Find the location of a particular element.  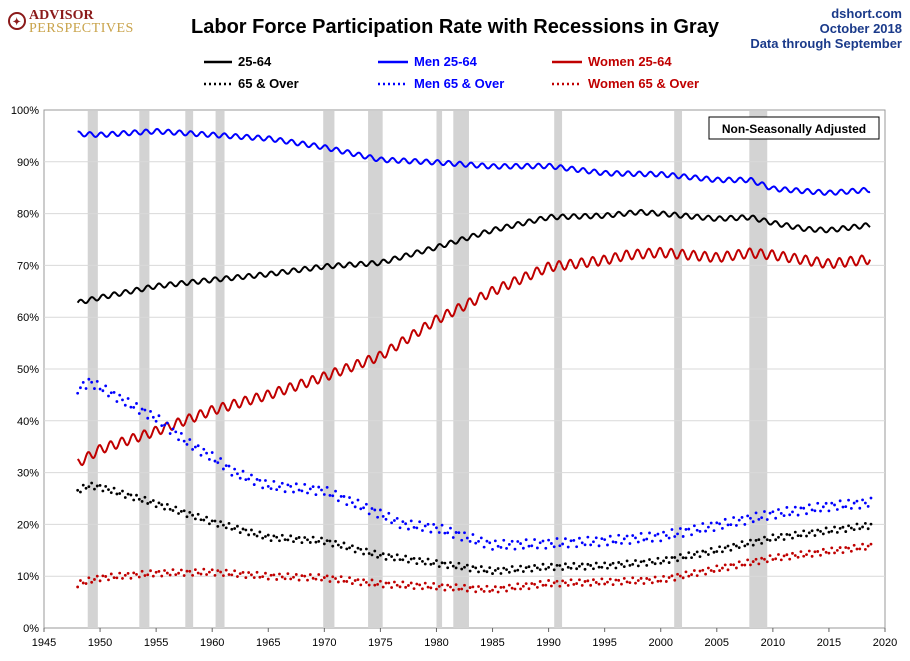

y-tick-label: 80% is located at coordinates (28, 215).